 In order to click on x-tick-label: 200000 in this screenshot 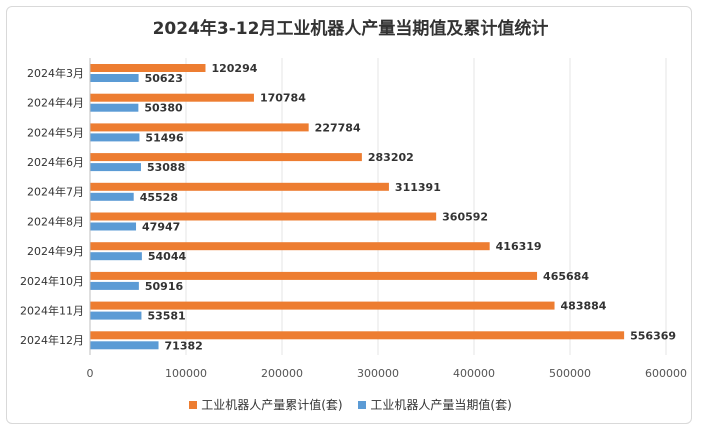, I will do `click(282, 373)`.